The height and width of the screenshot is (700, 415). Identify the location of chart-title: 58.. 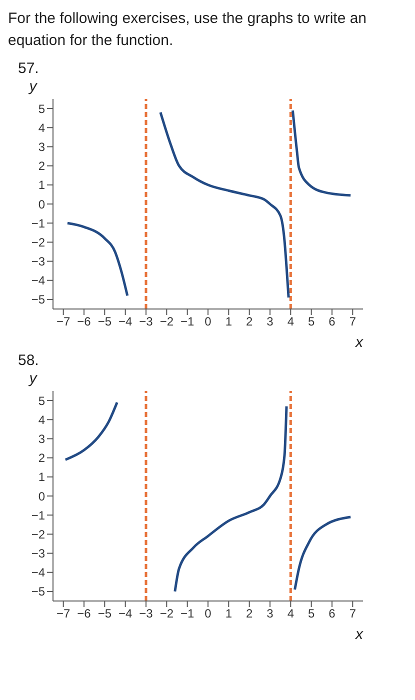
(29, 360).